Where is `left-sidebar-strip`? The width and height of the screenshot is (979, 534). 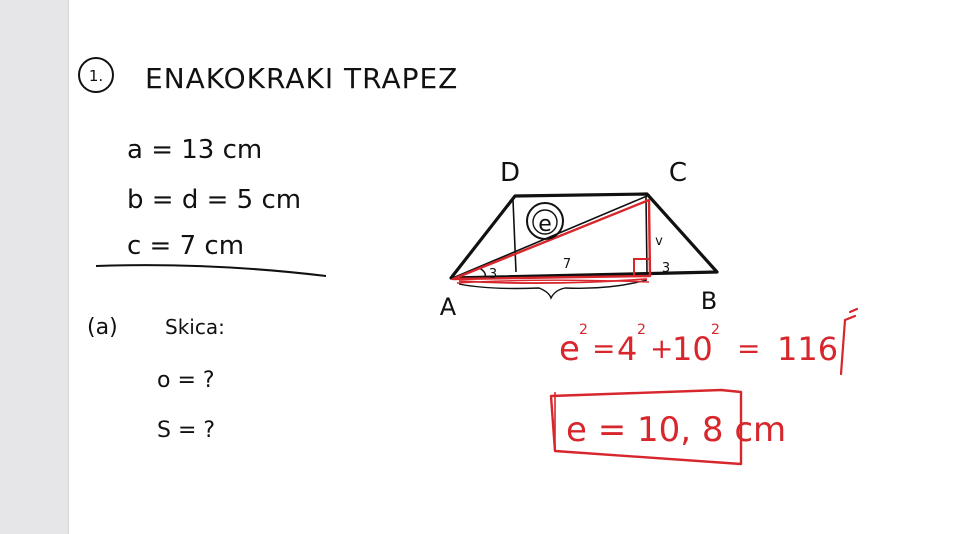
left-sidebar-strip is located at coordinates (34, 267).